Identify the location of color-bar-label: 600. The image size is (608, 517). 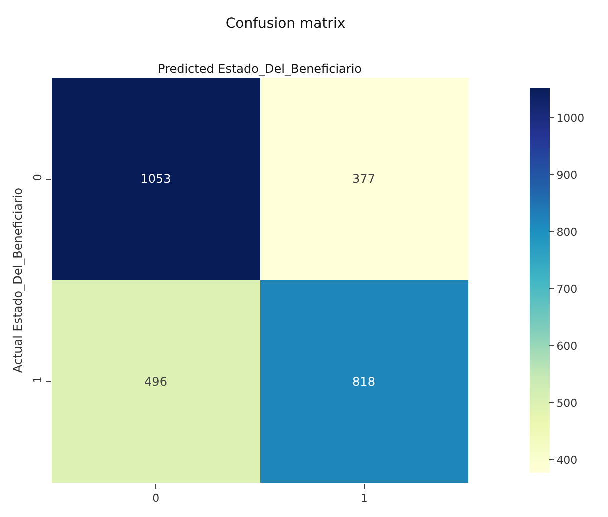
(567, 346).